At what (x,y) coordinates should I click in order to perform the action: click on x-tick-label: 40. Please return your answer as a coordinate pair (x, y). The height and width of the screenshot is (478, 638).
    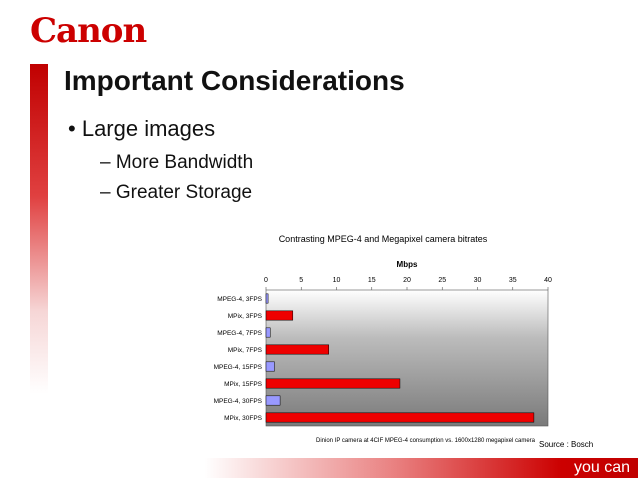
    Looking at the image, I should click on (548, 280).